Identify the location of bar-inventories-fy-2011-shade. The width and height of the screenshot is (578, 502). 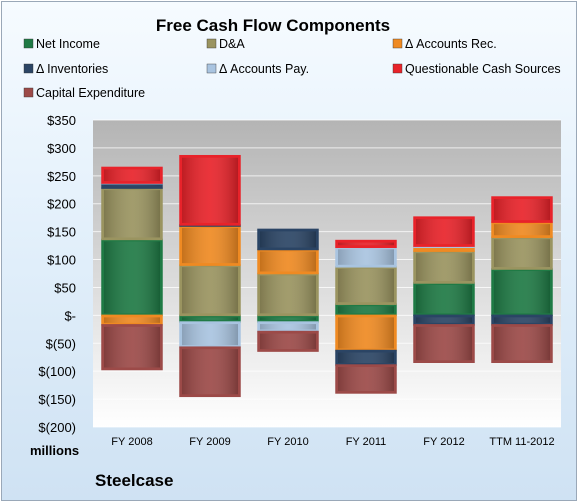
(366, 358).